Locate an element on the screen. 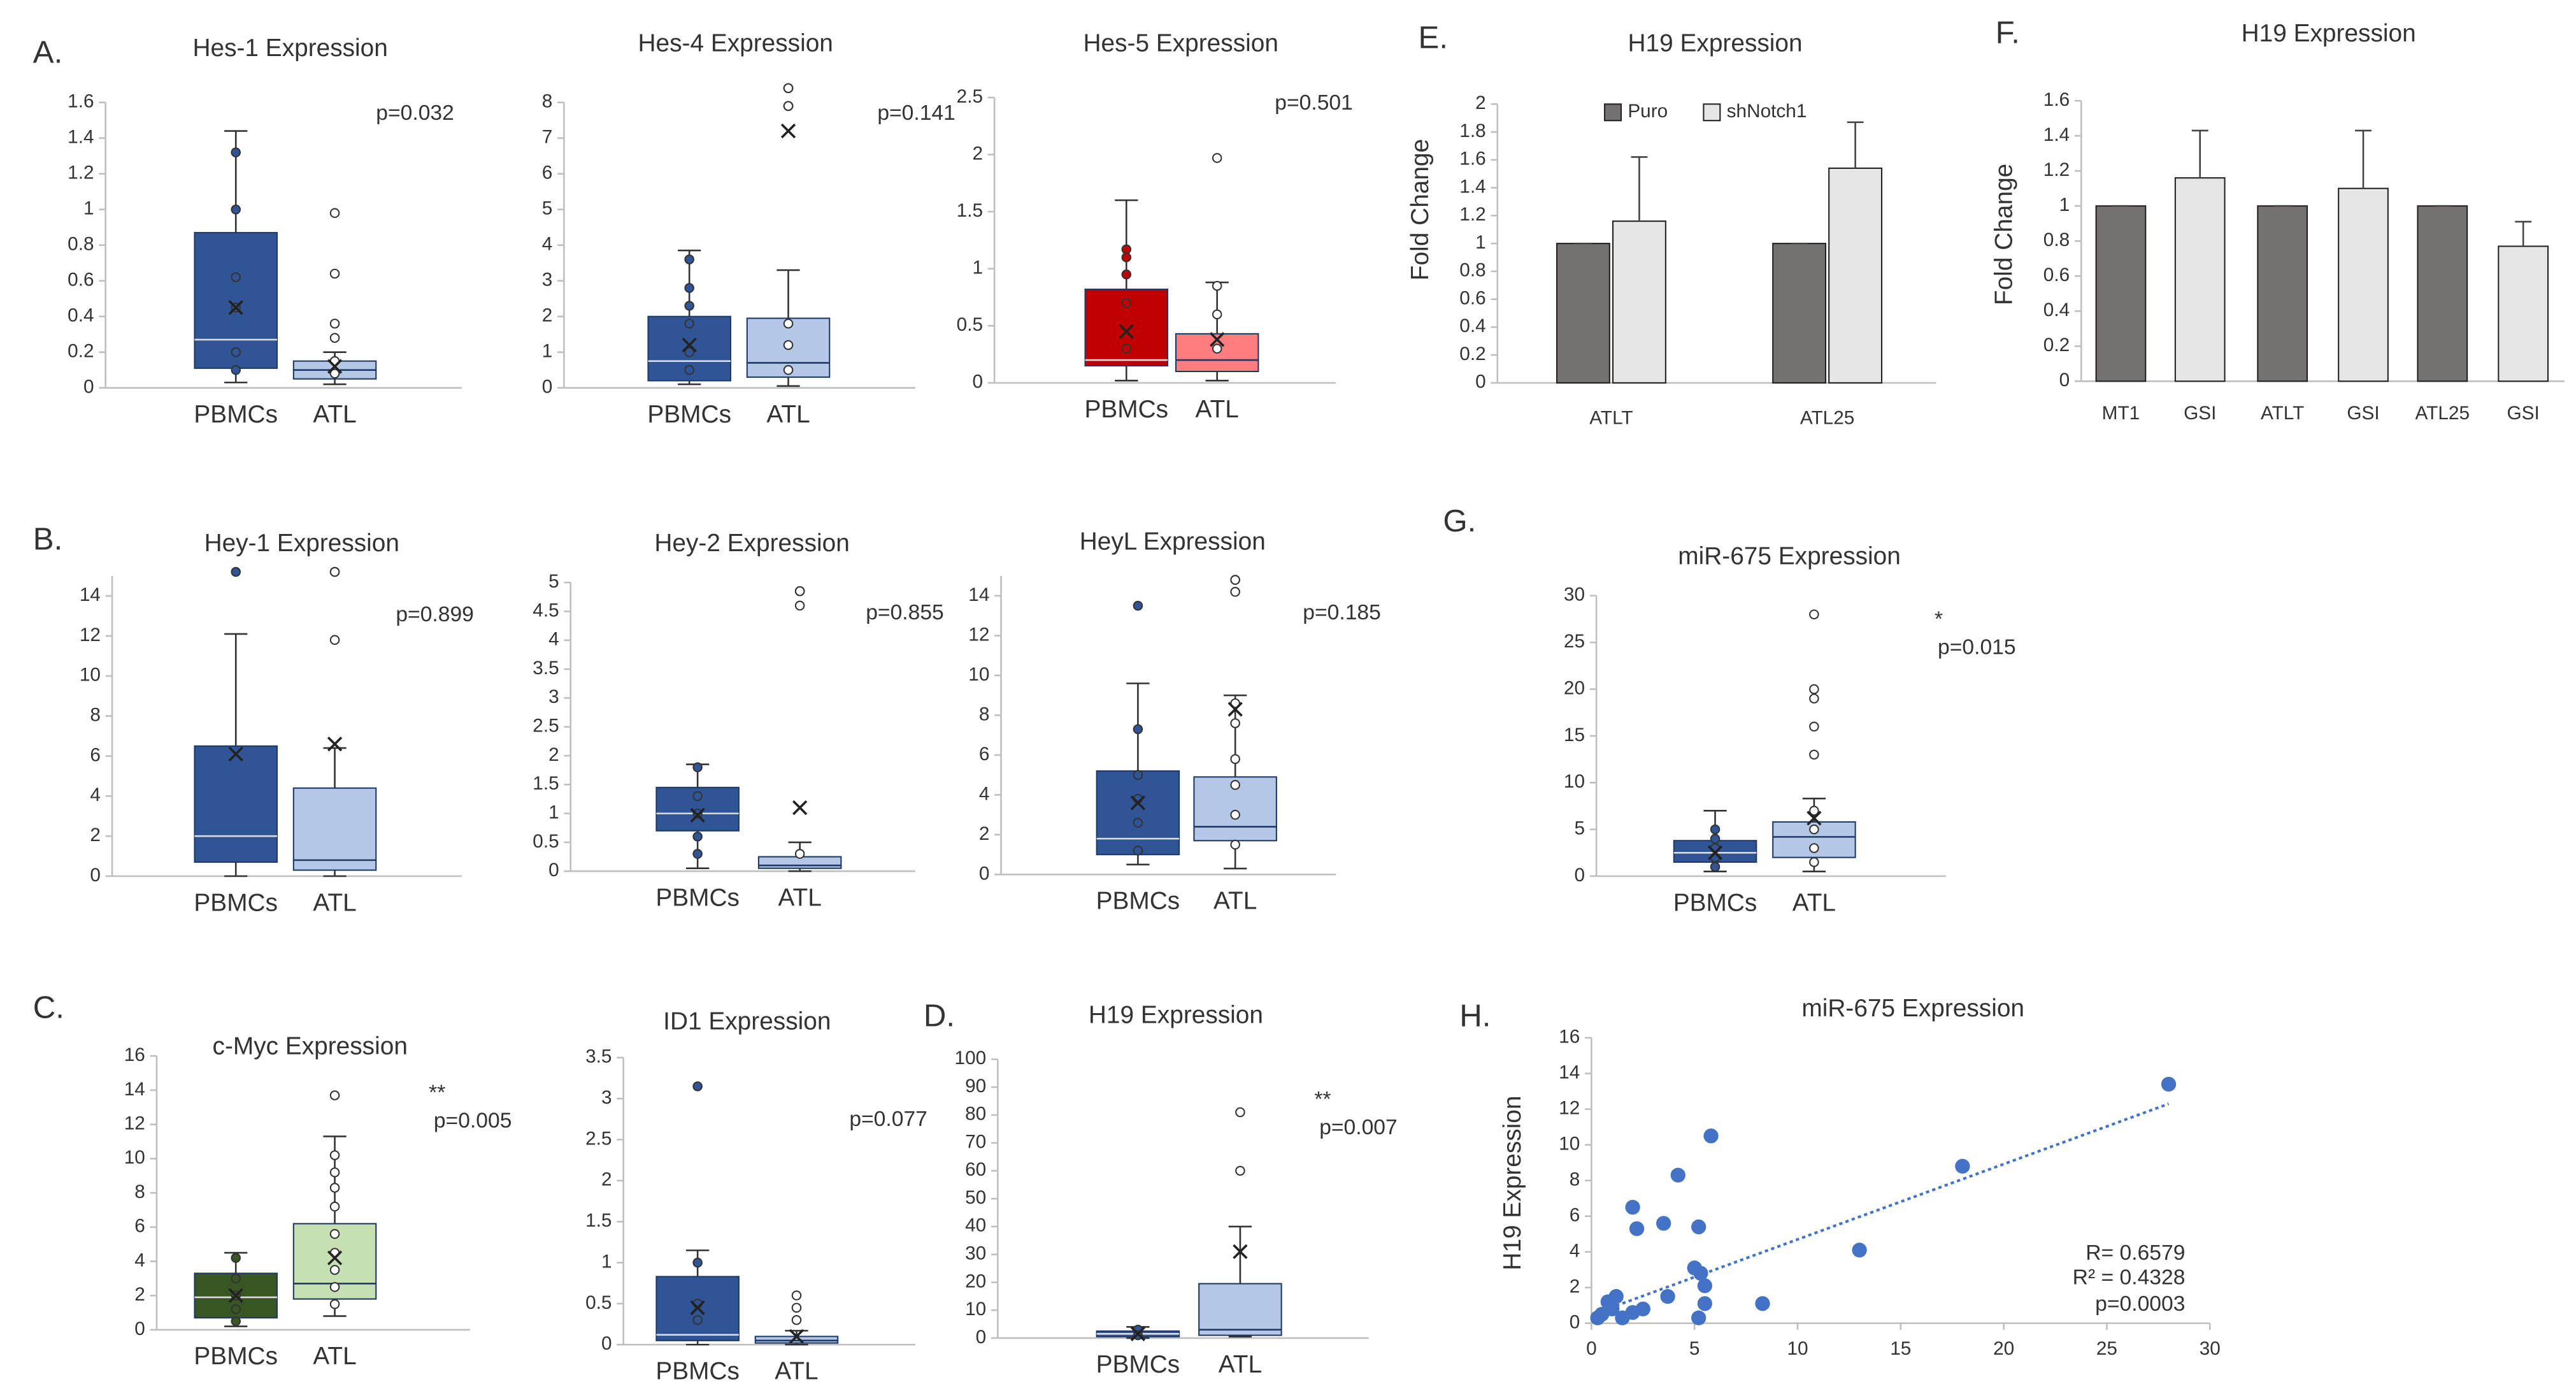  y-tick-label: 16 is located at coordinates (134, 1054).